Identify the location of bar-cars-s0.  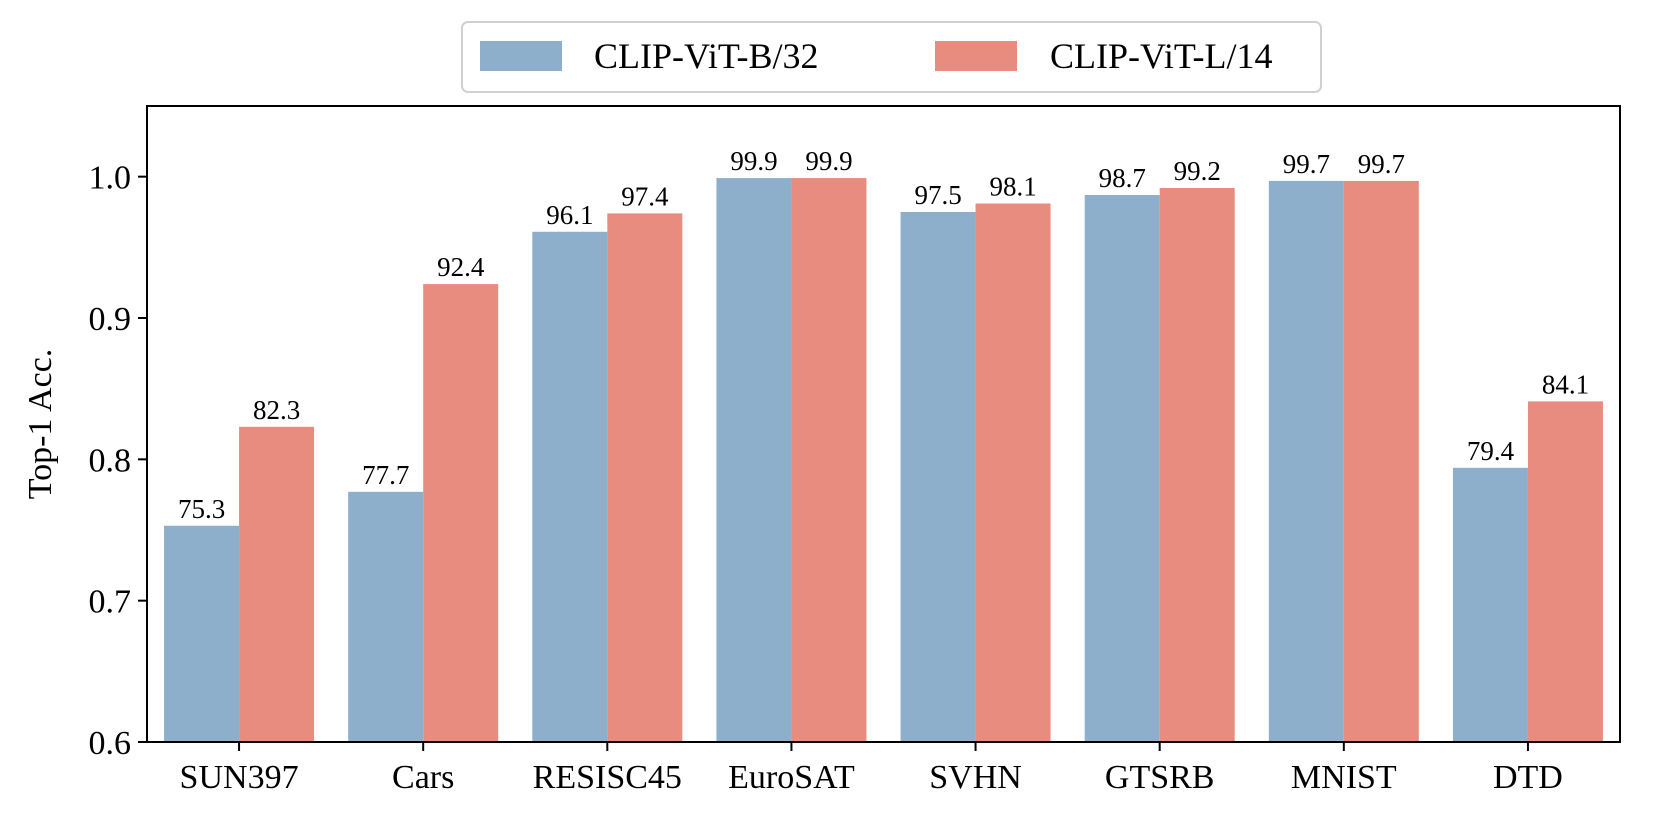
(386, 616).